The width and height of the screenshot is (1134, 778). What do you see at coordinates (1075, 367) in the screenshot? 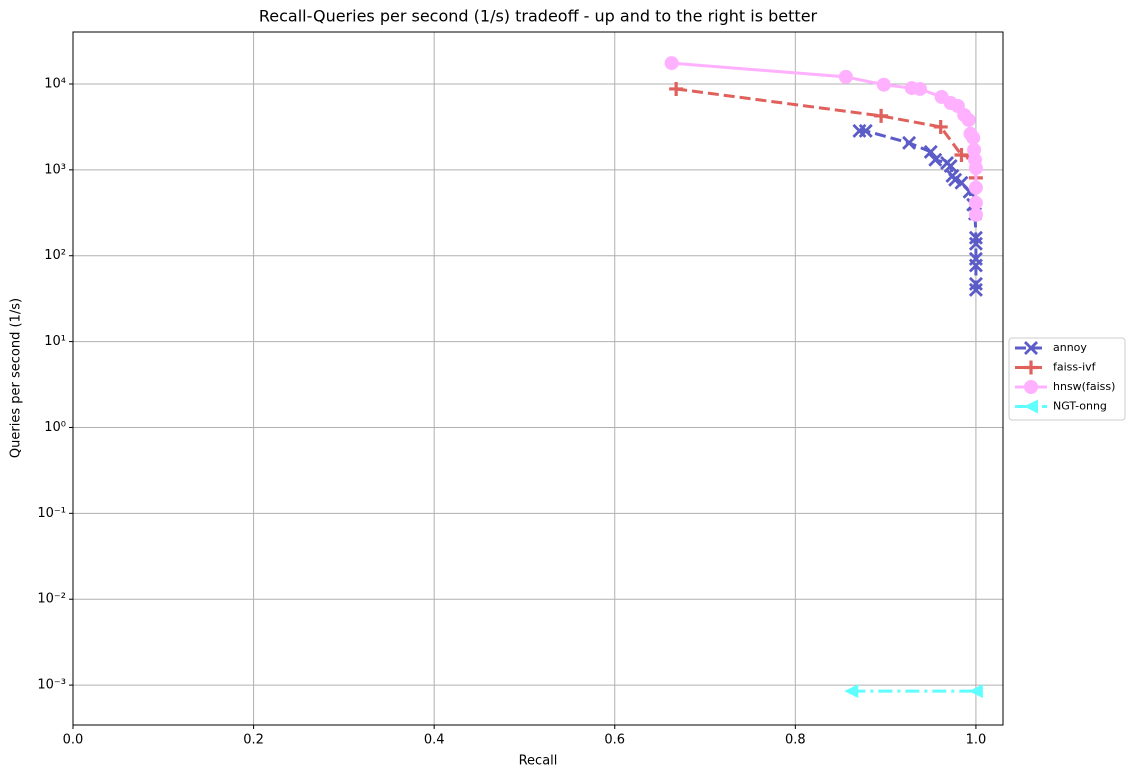
I see `legend-label: faiss-ivf` at bounding box center [1075, 367].